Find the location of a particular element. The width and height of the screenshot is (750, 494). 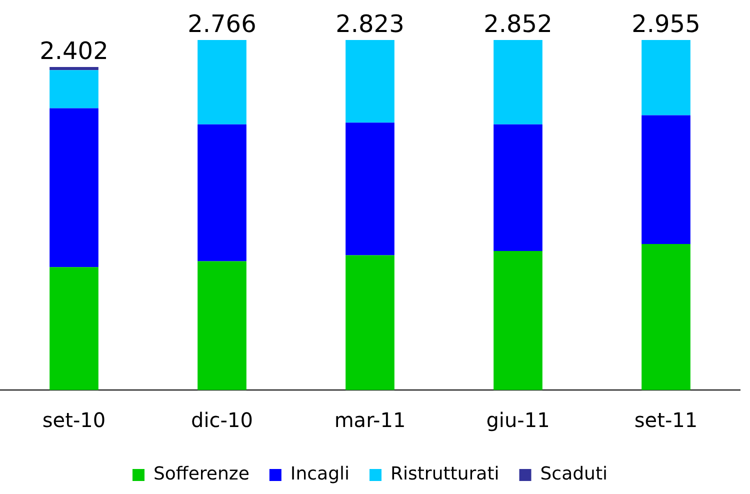

x-tick-label: giu-11 is located at coordinates (518, 420).